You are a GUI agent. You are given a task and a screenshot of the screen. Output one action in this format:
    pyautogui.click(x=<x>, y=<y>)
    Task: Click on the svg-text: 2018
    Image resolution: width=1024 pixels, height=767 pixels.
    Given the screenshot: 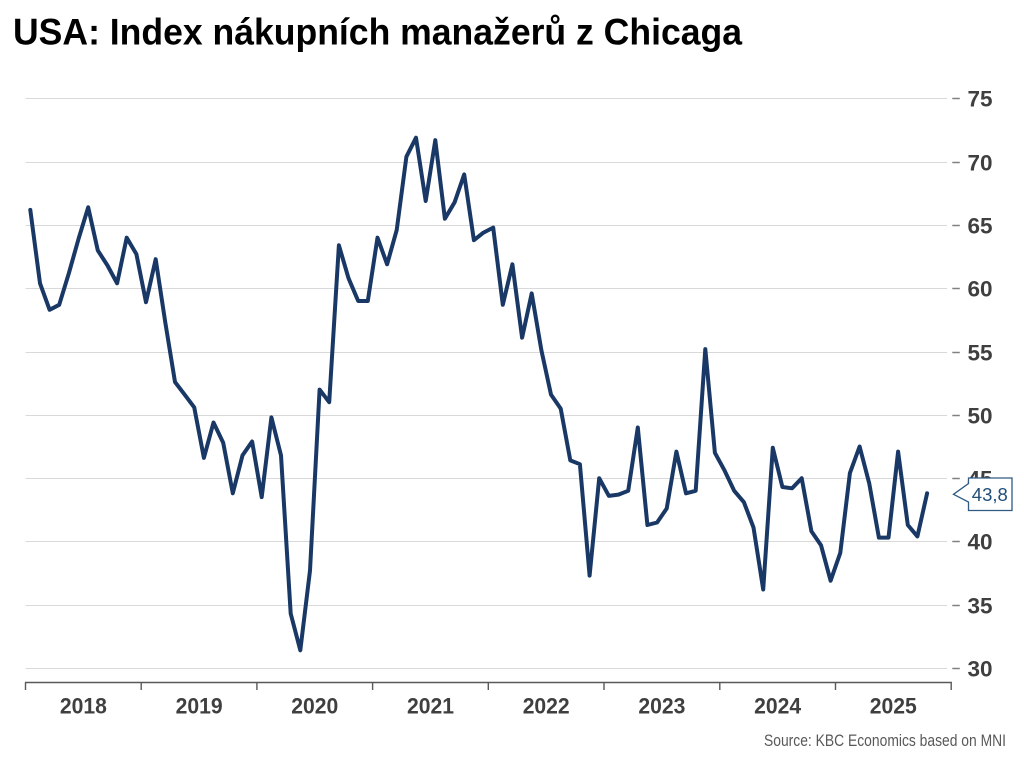 What is the action you would take?
    pyautogui.click(x=83, y=706)
    